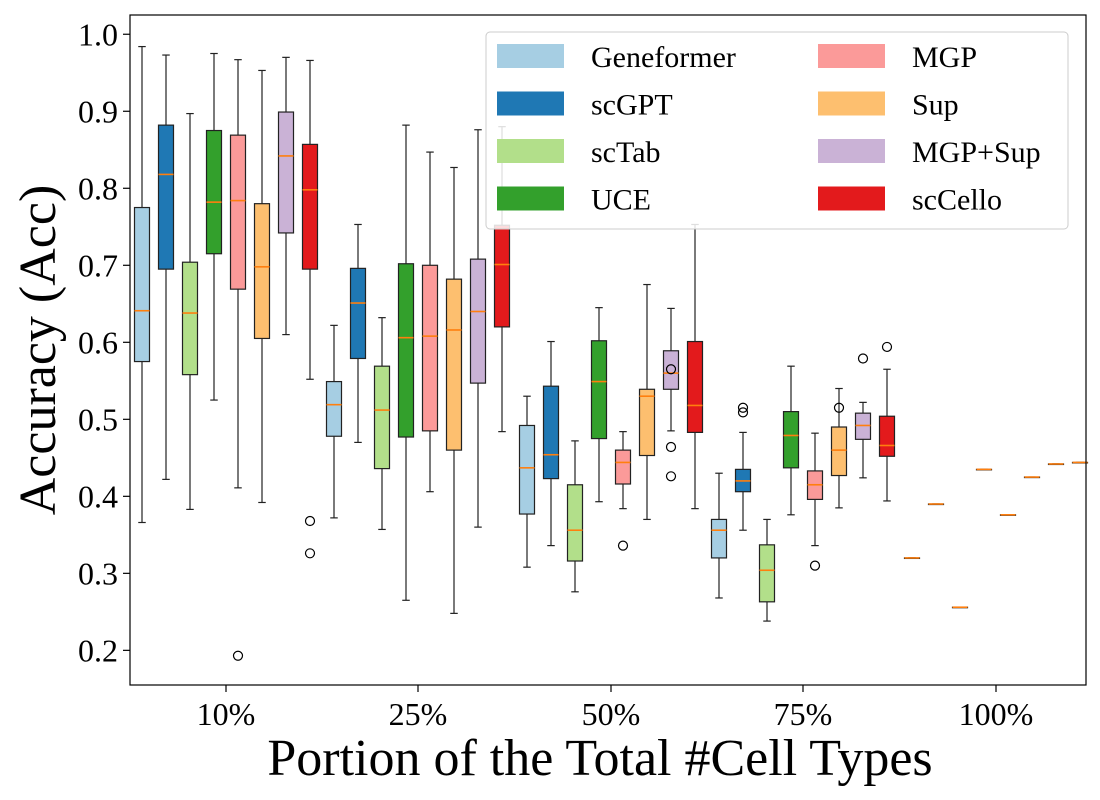 Image resolution: width=1100 pixels, height=800 pixels. Describe the element at coordinates (98, 34) in the screenshot. I see `y-tick-label: 1.0` at that location.